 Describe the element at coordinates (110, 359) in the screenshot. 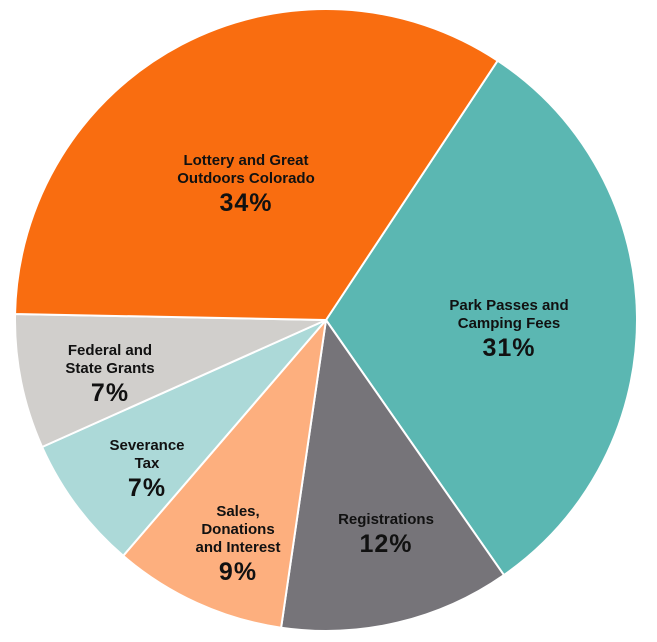

I see `category-label: Federal and State Grants` at that location.